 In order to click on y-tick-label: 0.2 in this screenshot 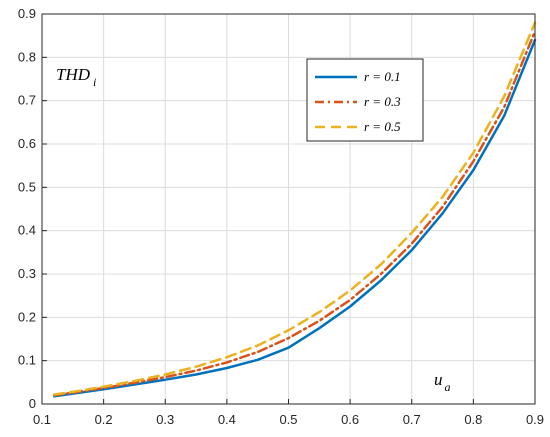, I will do `click(27, 316)`.